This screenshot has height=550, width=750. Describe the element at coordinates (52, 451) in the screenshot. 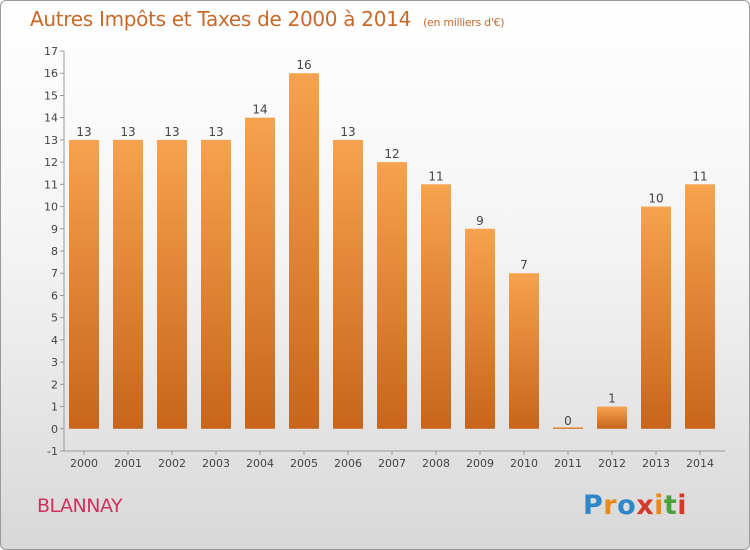

I see `y-tick-label: -1` at that location.